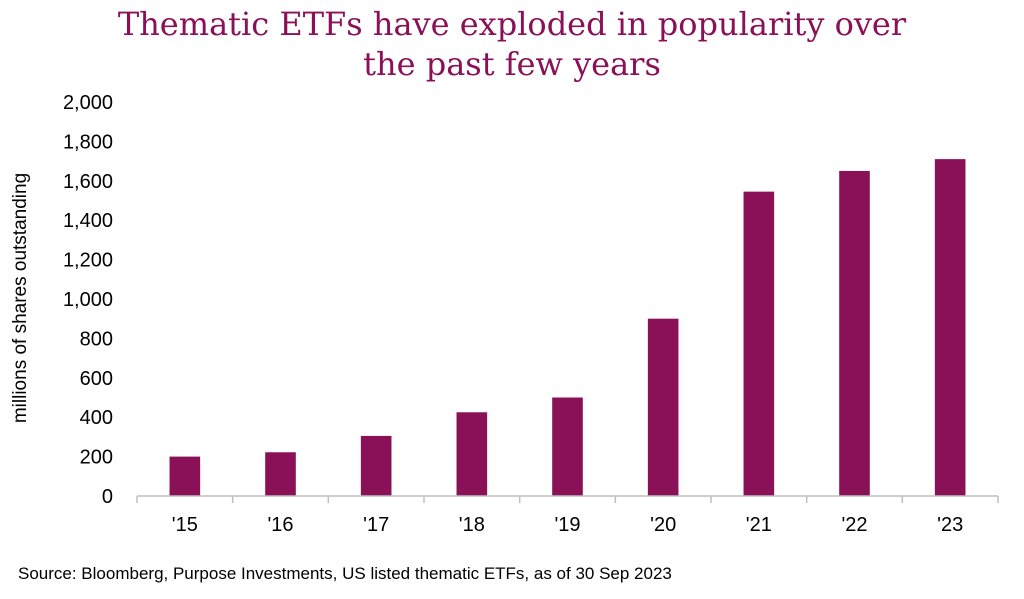 The height and width of the screenshot is (599, 1024). What do you see at coordinates (88, 221) in the screenshot?
I see `y-tick-label: 1,400` at bounding box center [88, 221].